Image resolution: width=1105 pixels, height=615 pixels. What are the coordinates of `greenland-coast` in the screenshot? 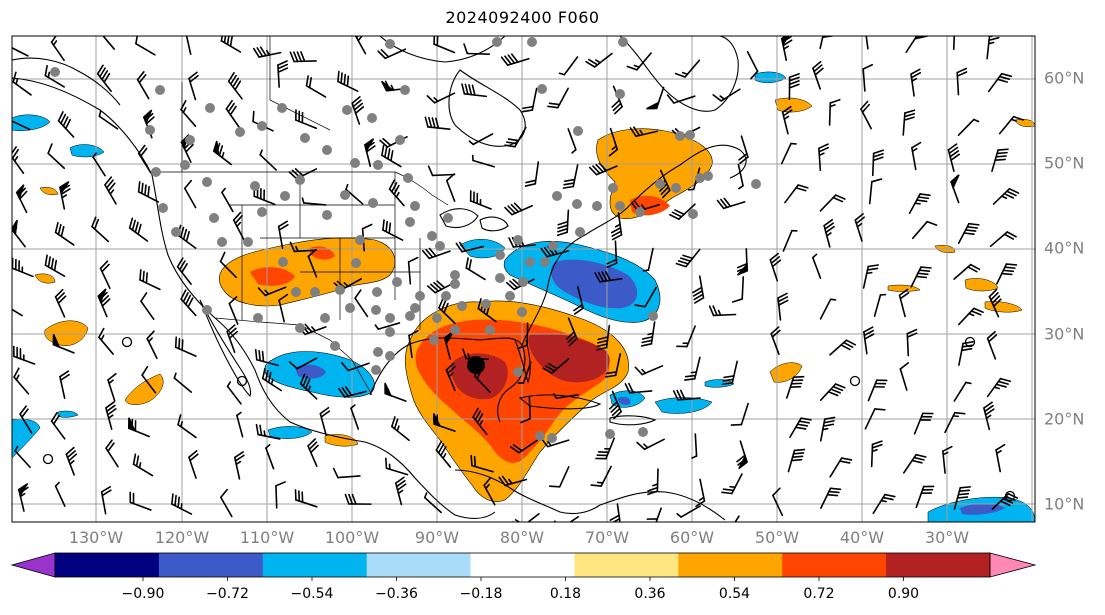 It's located at (679, 74).